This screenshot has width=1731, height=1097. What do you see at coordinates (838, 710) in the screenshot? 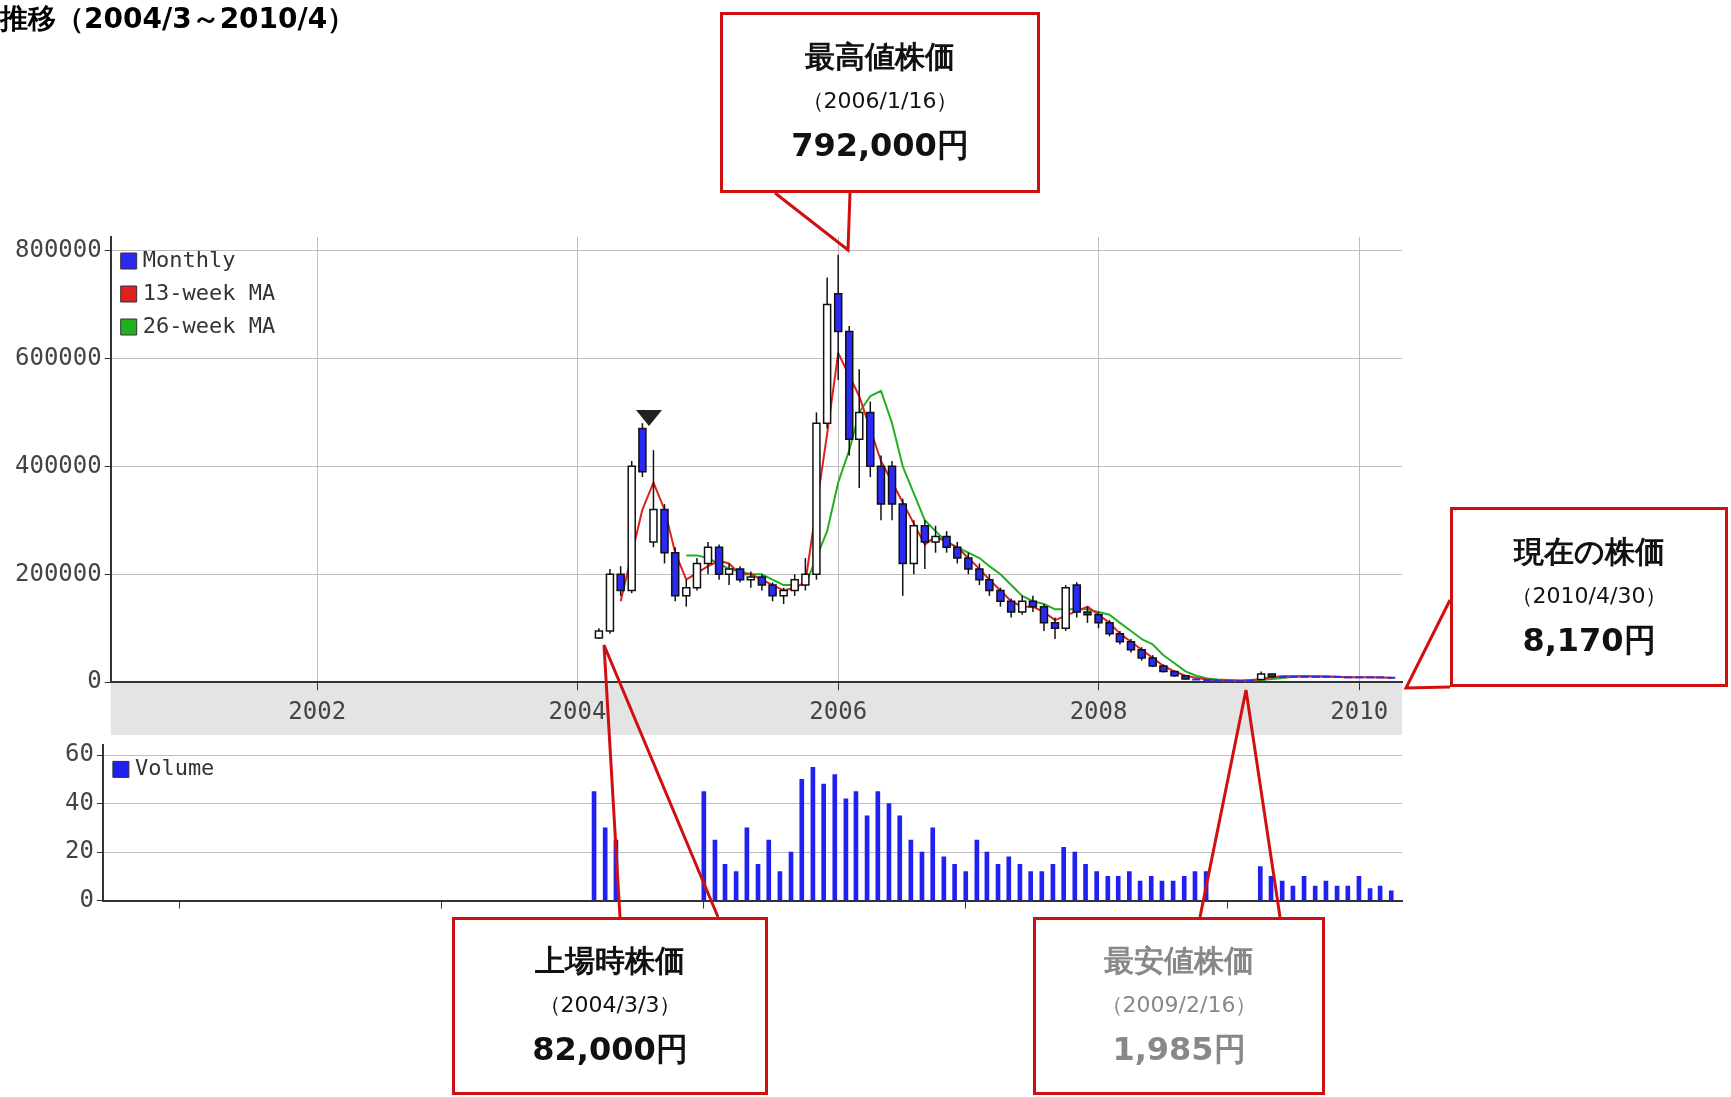
I see `x-tick-label: 2006` at bounding box center [838, 710].